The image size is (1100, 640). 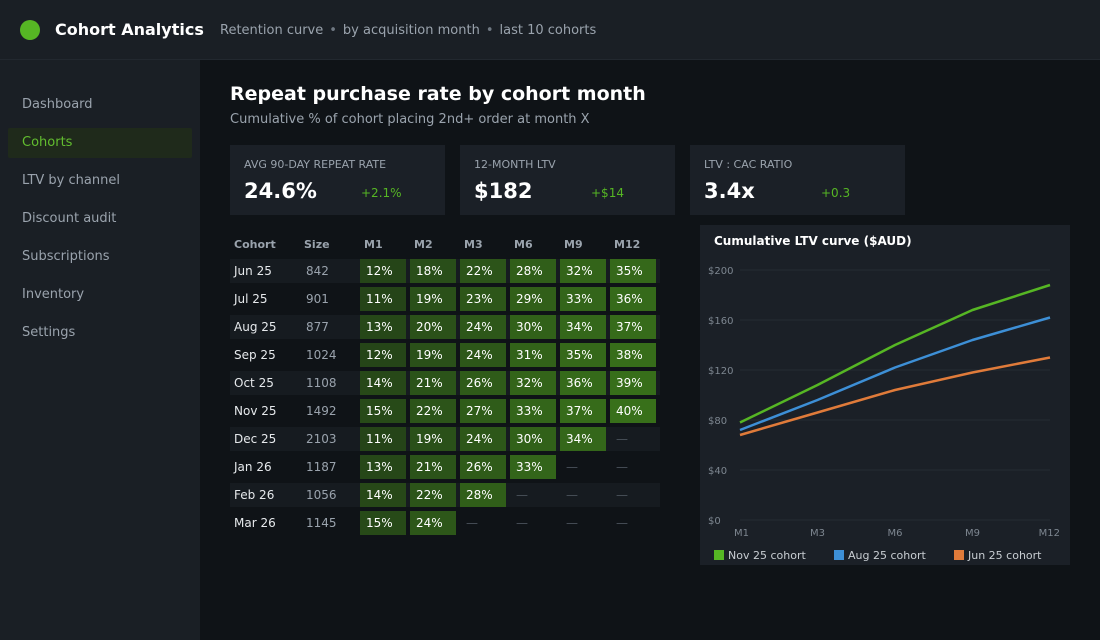 What do you see at coordinates (880, 556) in the screenshot?
I see `legend-item: Aug 25 cohort` at bounding box center [880, 556].